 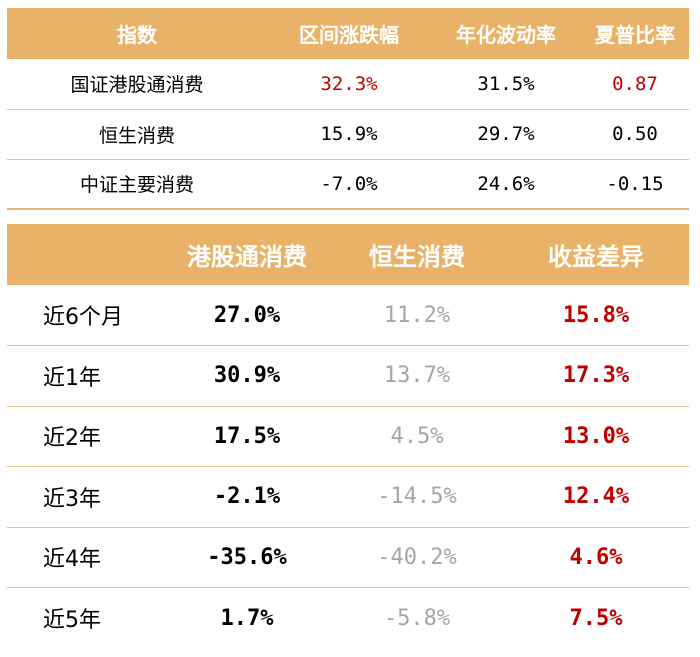 I want to click on range-change: 15.9%, so click(x=349, y=134).